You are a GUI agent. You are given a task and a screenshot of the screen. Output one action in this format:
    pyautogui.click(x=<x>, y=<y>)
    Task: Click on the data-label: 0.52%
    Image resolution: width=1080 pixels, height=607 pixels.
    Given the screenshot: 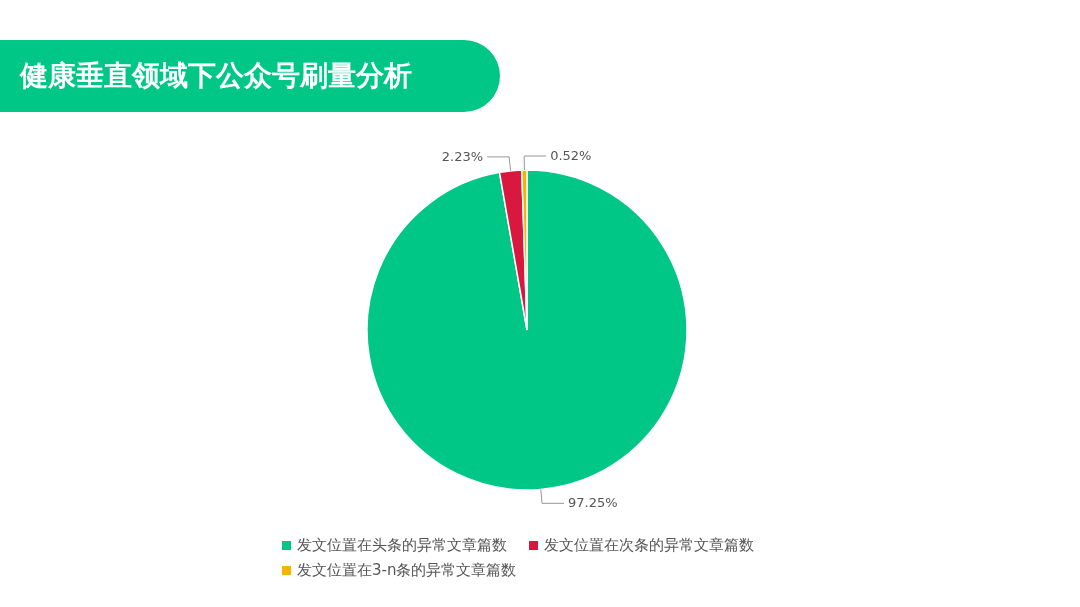 What is the action you would take?
    pyautogui.click(x=571, y=156)
    